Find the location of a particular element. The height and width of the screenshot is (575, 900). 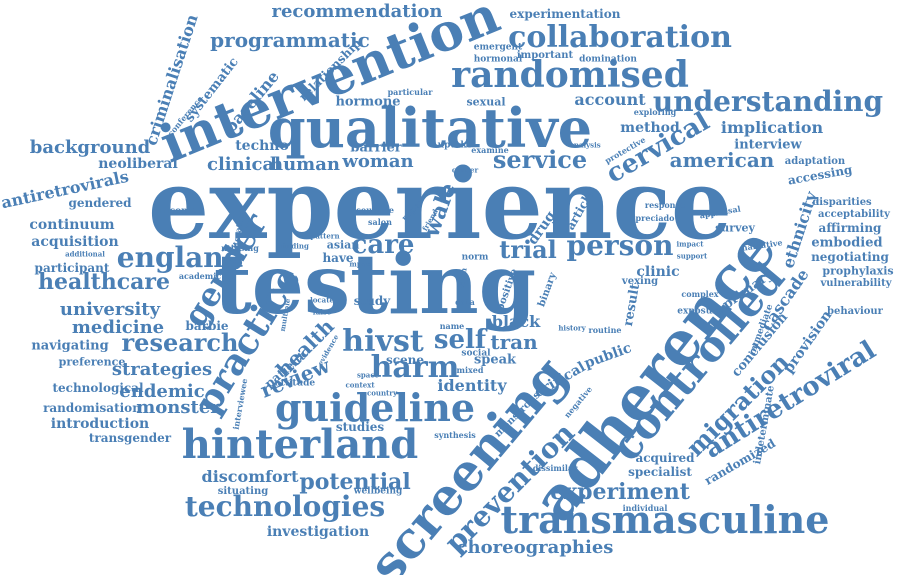

word: emergent is located at coordinates (498, 47).